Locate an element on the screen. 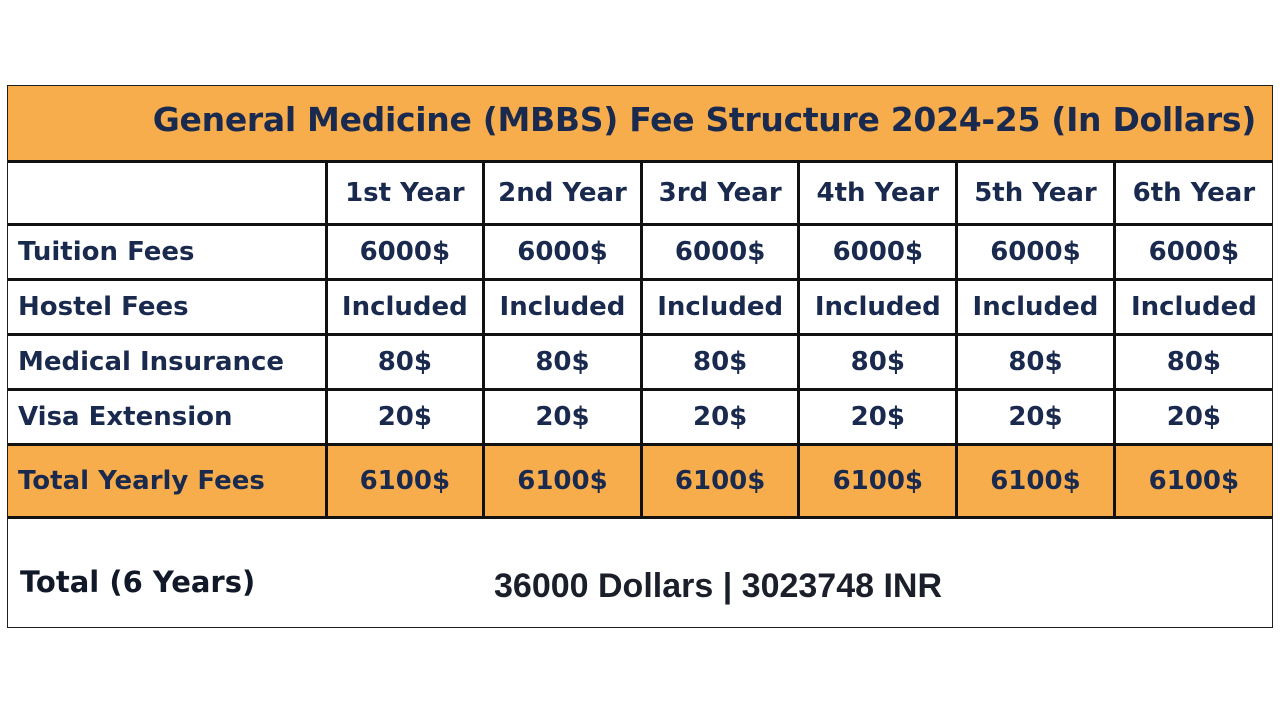  row-label: Total Yearly Fees is located at coordinates (168, 480).